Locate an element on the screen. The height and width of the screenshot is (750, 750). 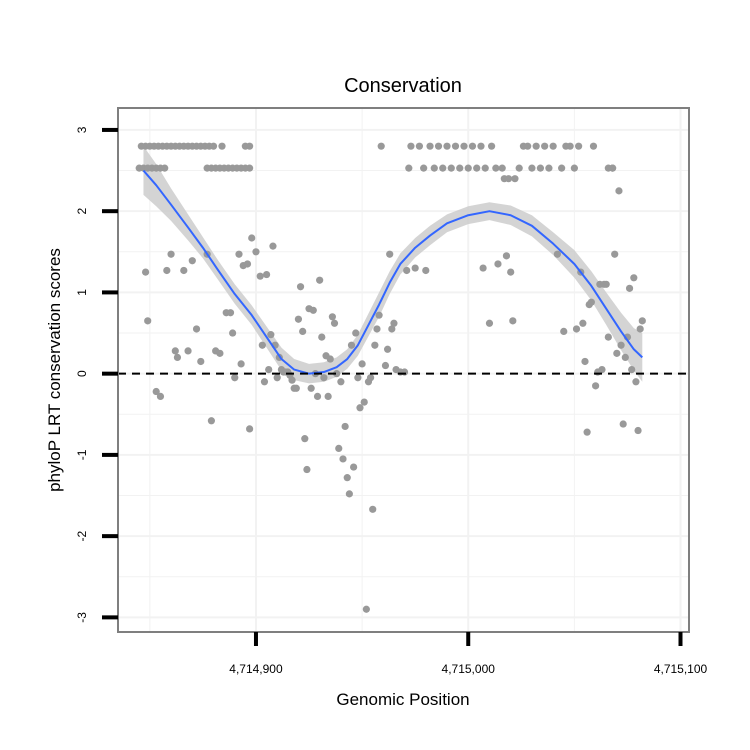
y-tick-label-5: -2 is located at coordinates (82, 535).